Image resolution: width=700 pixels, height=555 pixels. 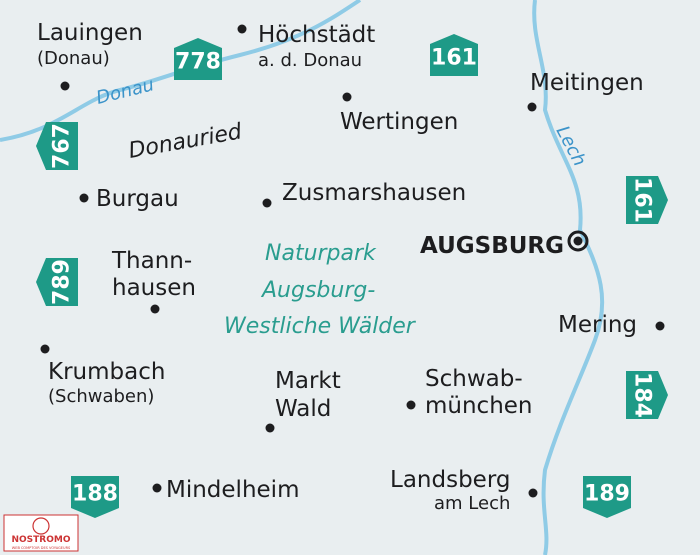 What do you see at coordinates (587, 83) in the screenshot?
I see `place-label: Meitingen` at bounding box center [587, 83].